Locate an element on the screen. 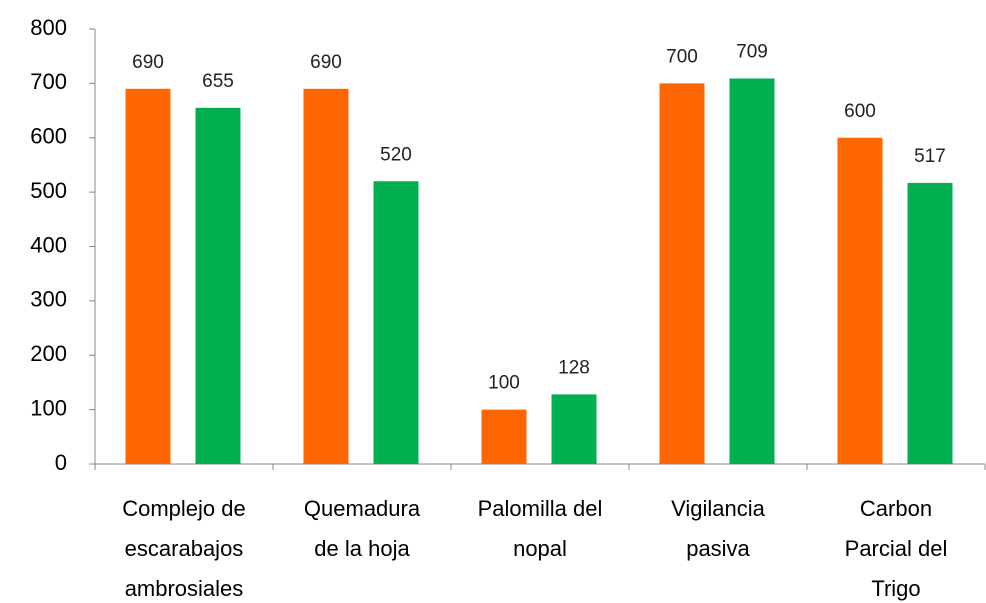 The image size is (986, 603). x-tick-label: Palomilla del nopal is located at coordinates (540, 528).